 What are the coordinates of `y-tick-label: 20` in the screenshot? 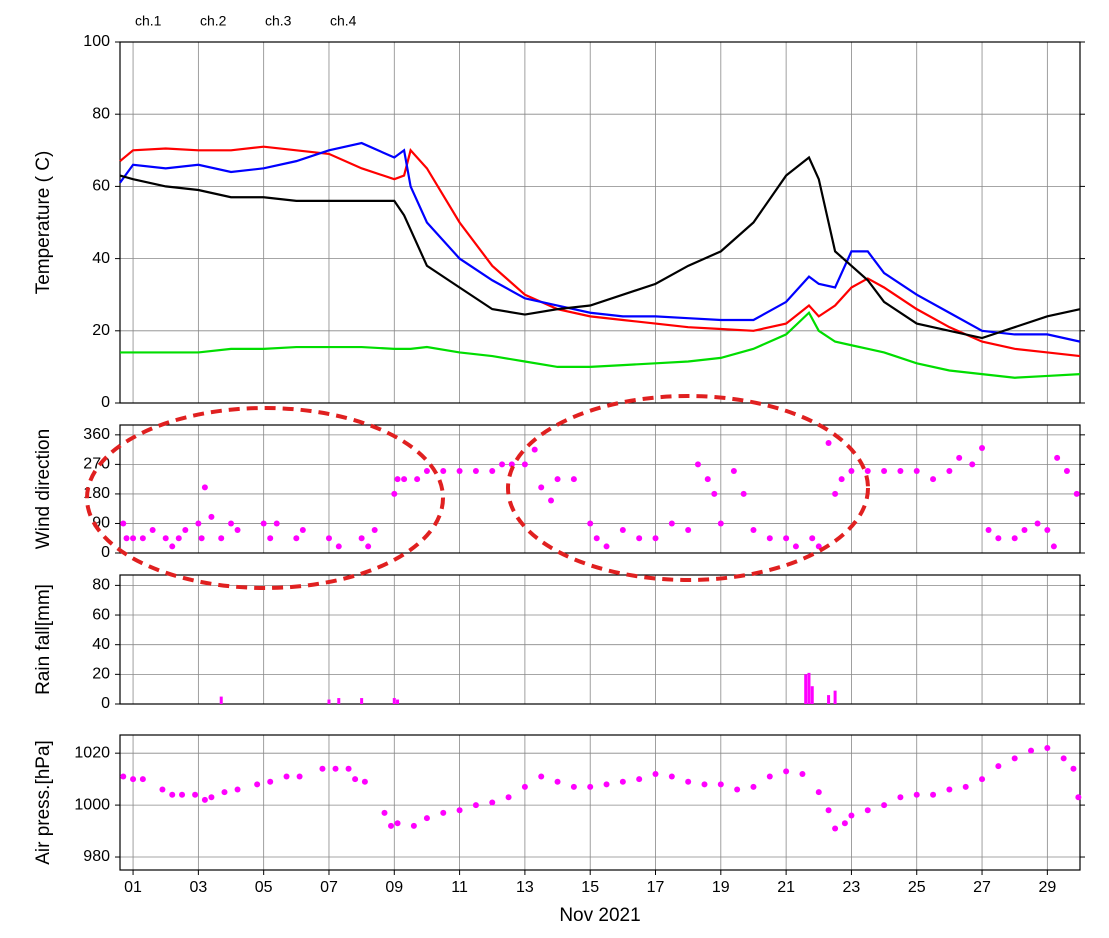 It's located at (101, 674).